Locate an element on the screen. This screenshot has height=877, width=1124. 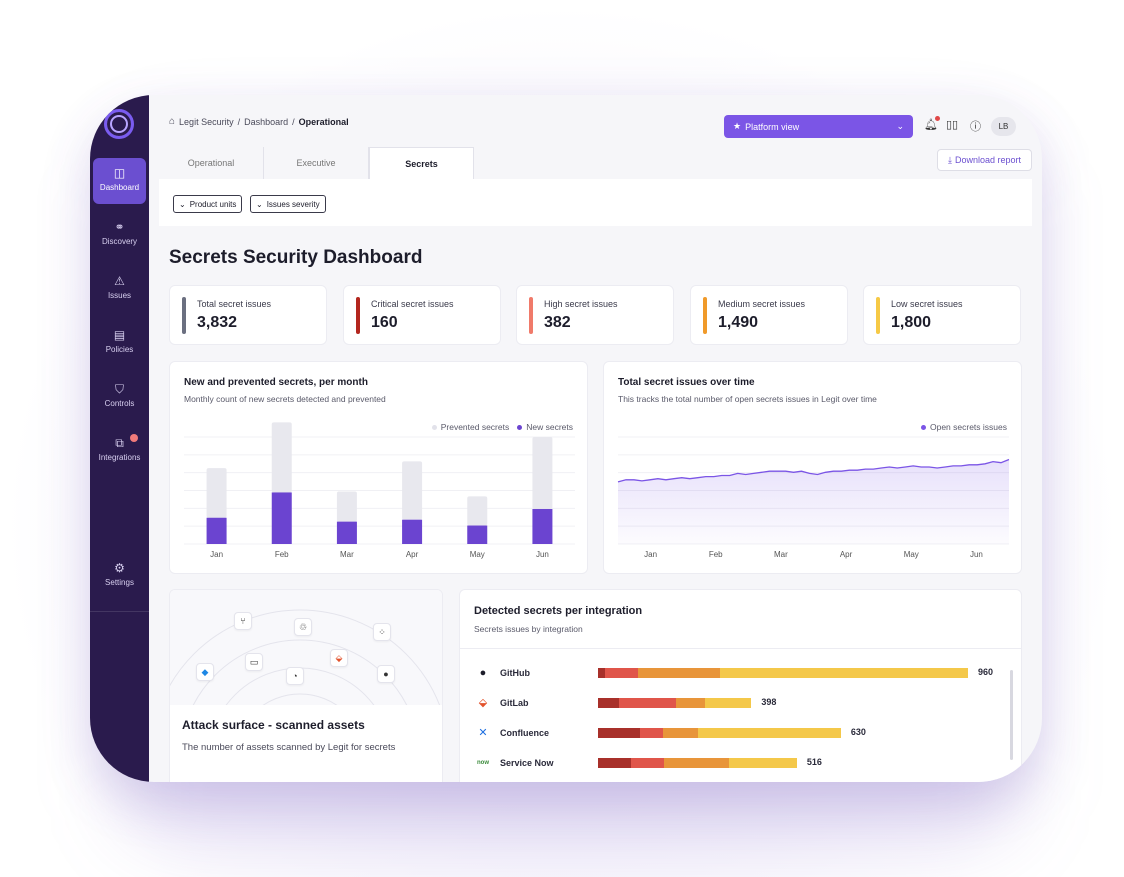
cluster-icon: ⁘ is located at coordinates (382, 632).